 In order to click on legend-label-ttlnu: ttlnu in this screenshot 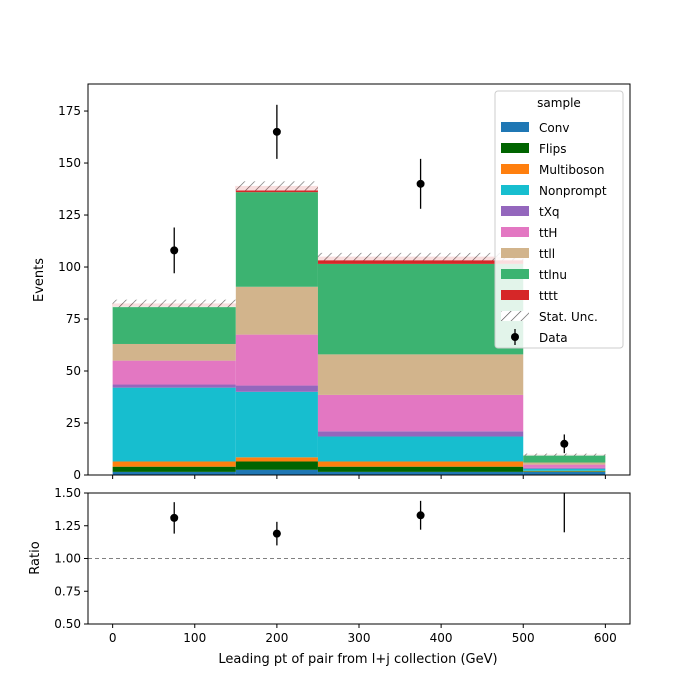, I will do `click(553, 275)`.